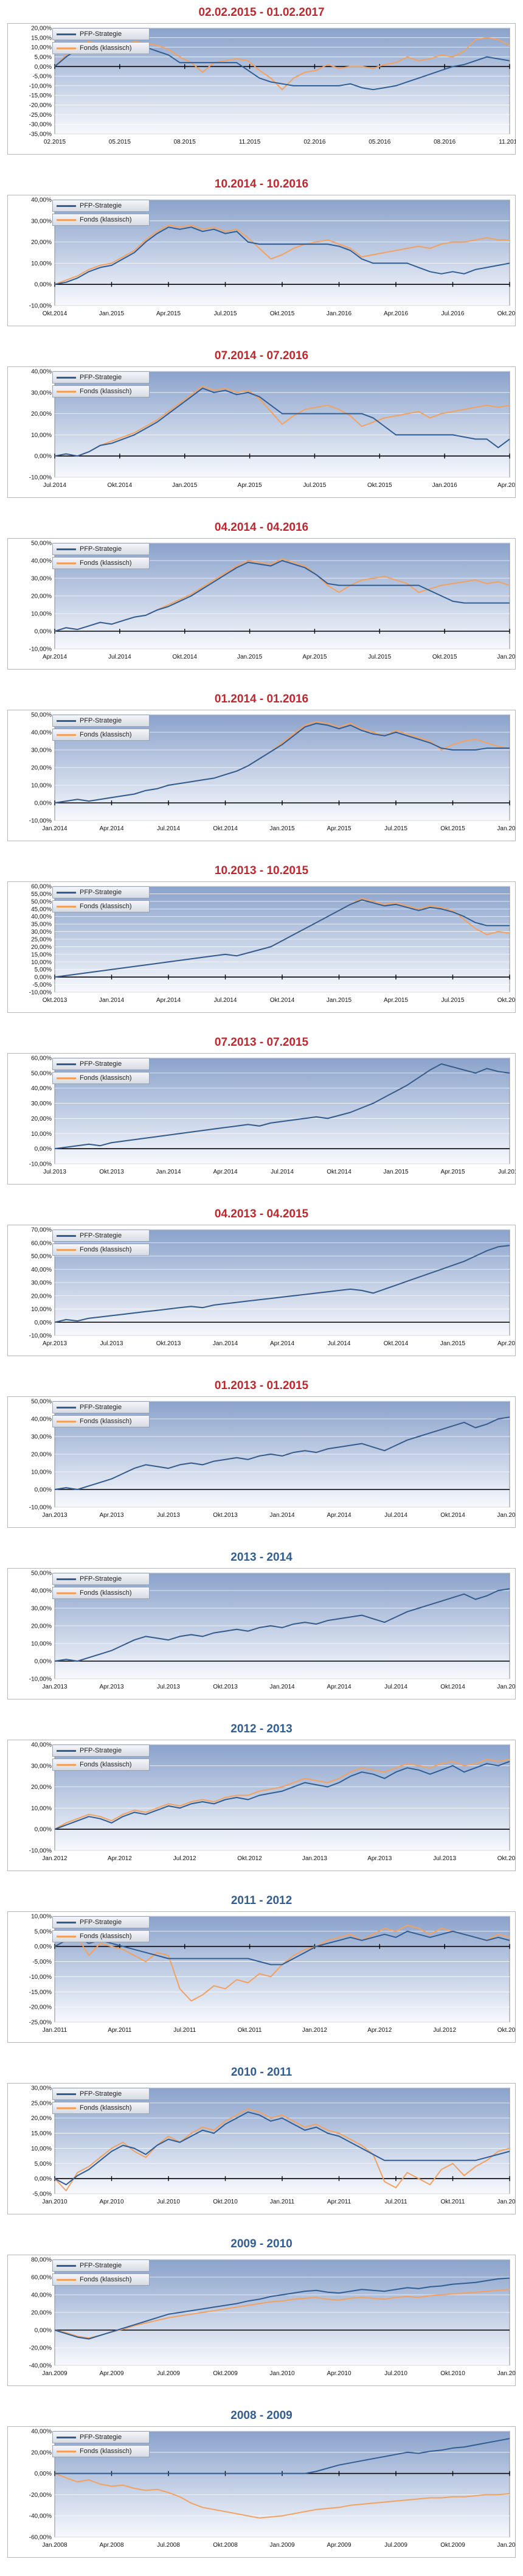 This screenshot has width=523, height=2576. Describe the element at coordinates (55, 2030) in the screenshot. I see `x-tick-label: Jan.2011` at that location.